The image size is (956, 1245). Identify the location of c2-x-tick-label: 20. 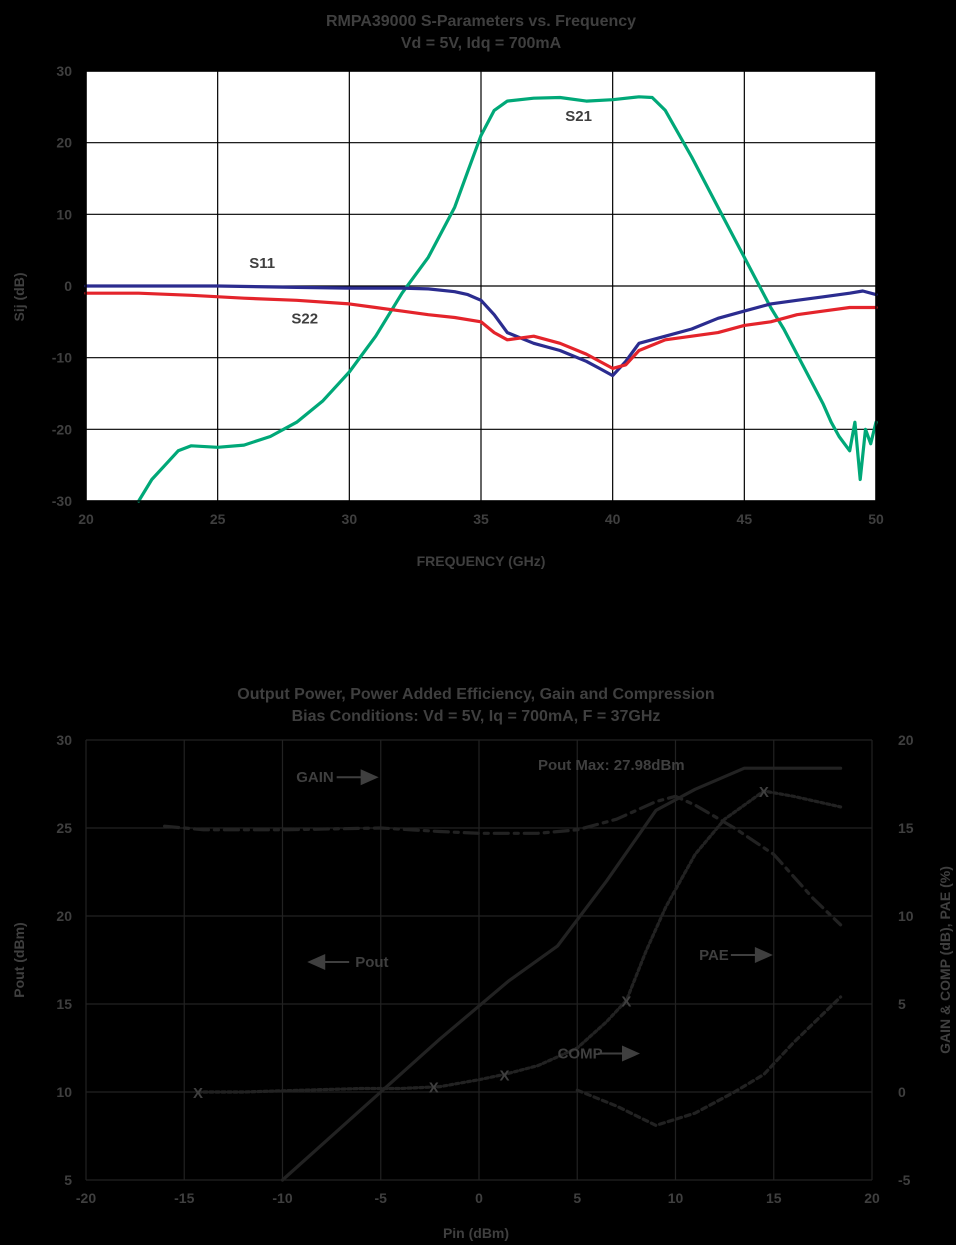
(872, 1198).